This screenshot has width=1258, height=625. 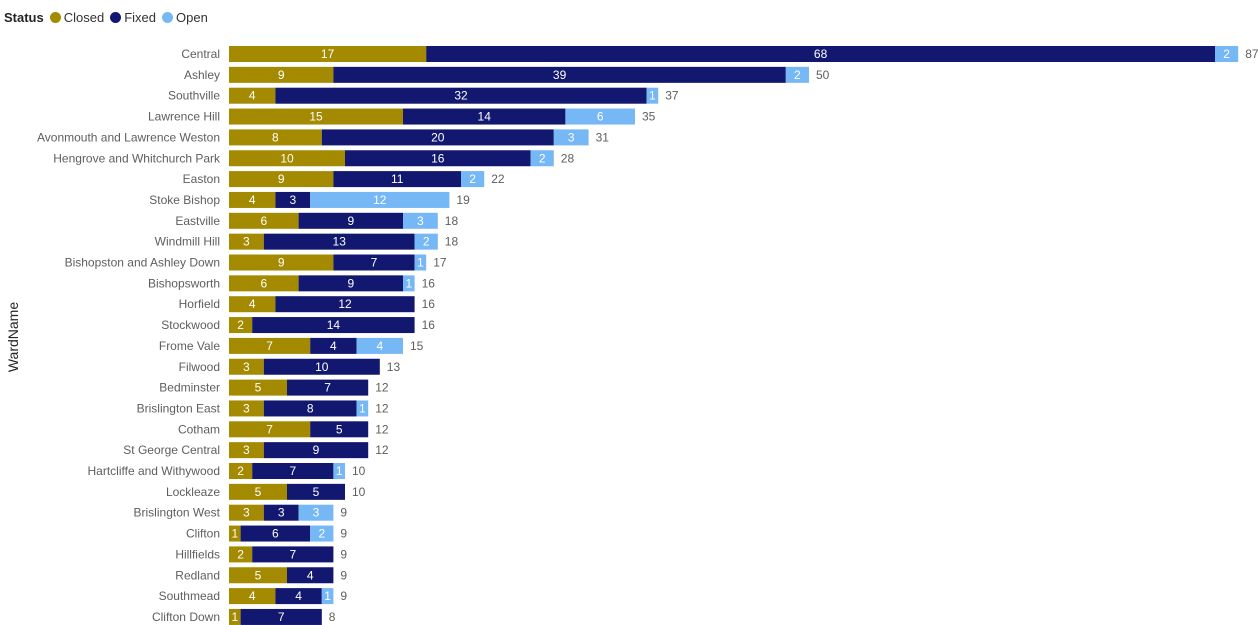 I want to click on total-label: 13, so click(x=394, y=367).